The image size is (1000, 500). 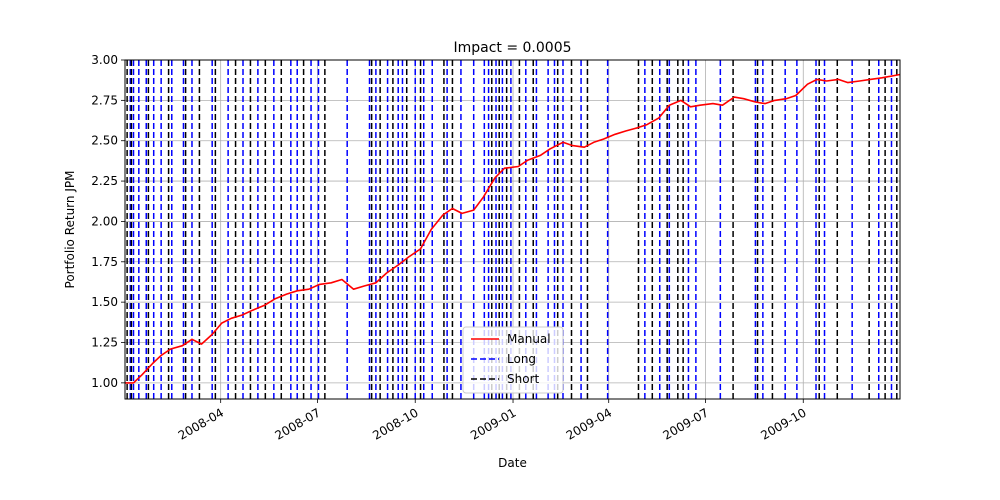 I want to click on y-tick-label: 2.50, so click(x=104, y=141).